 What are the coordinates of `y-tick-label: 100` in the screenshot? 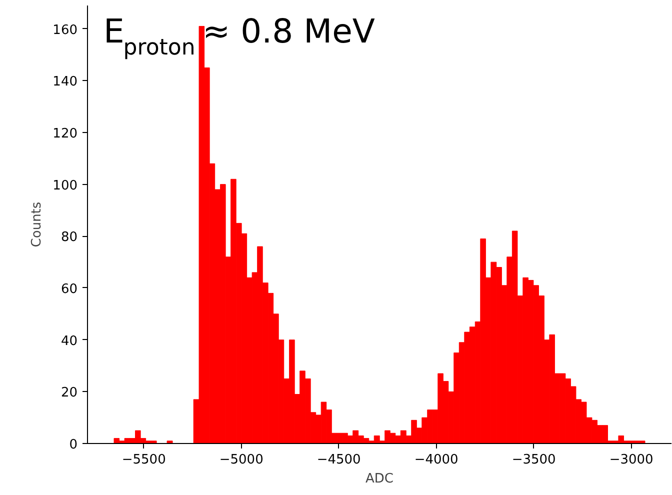 It's located at (65, 186).